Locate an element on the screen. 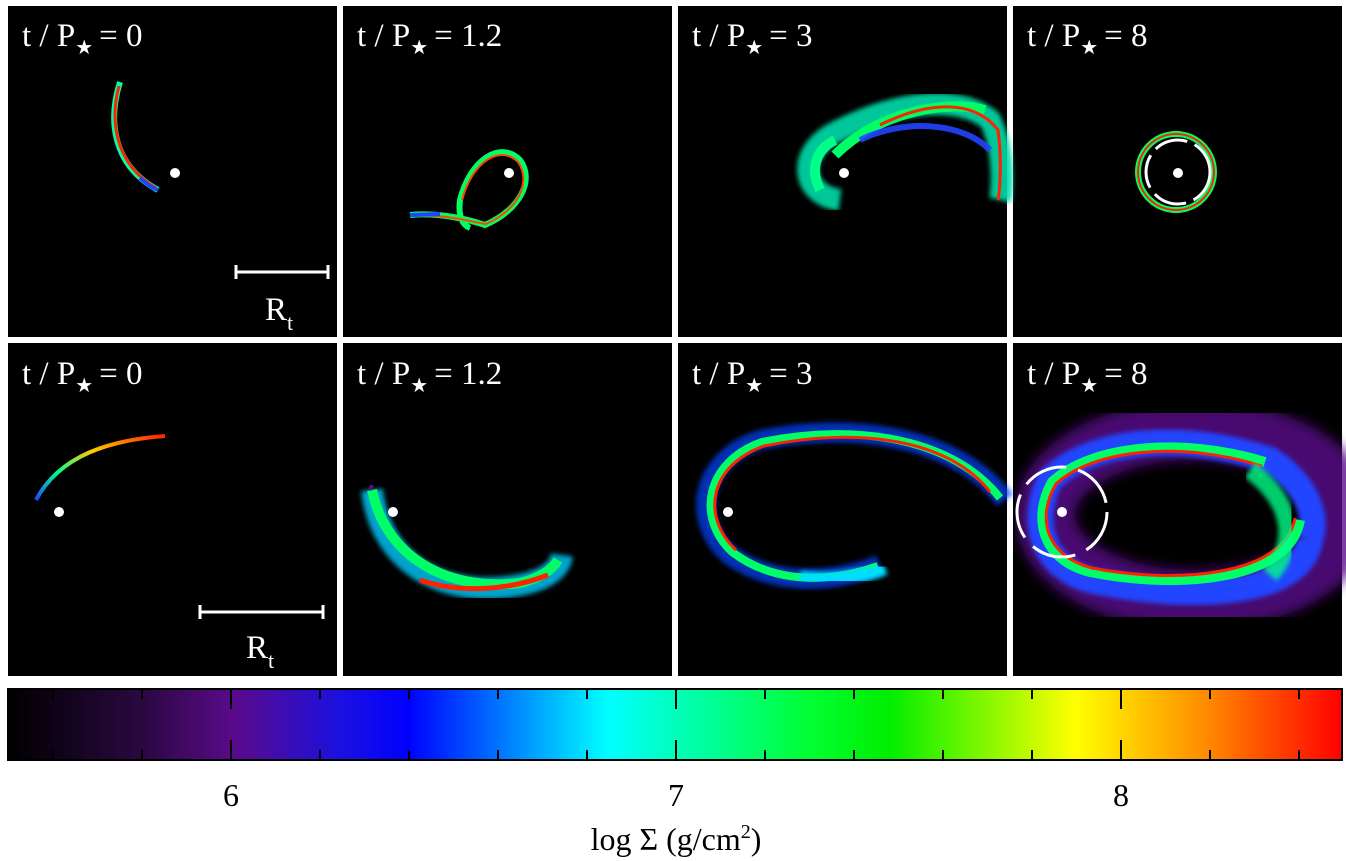 The image size is (1346, 861). panel-label-bottom-3: t / P★ = 3 is located at coordinates (752, 376).